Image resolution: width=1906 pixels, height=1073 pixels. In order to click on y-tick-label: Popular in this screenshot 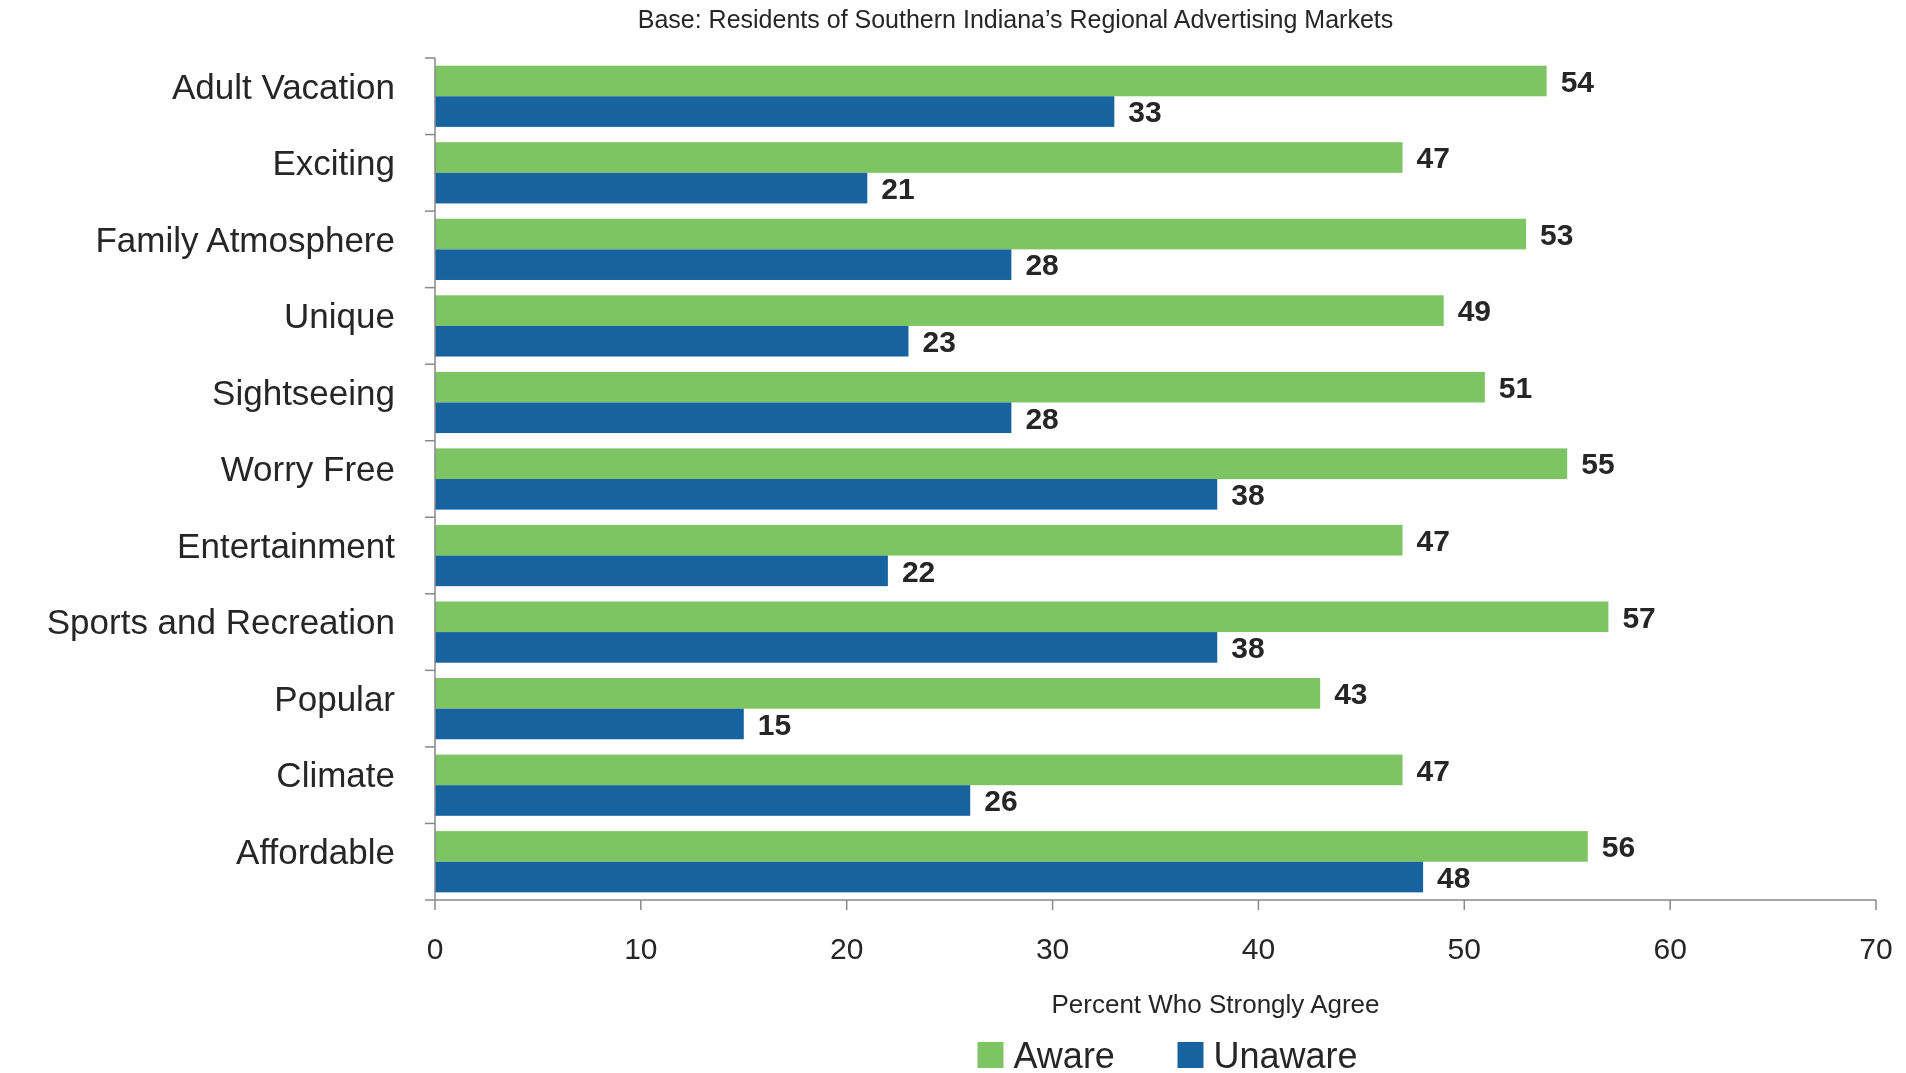, I will do `click(335, 698)`.